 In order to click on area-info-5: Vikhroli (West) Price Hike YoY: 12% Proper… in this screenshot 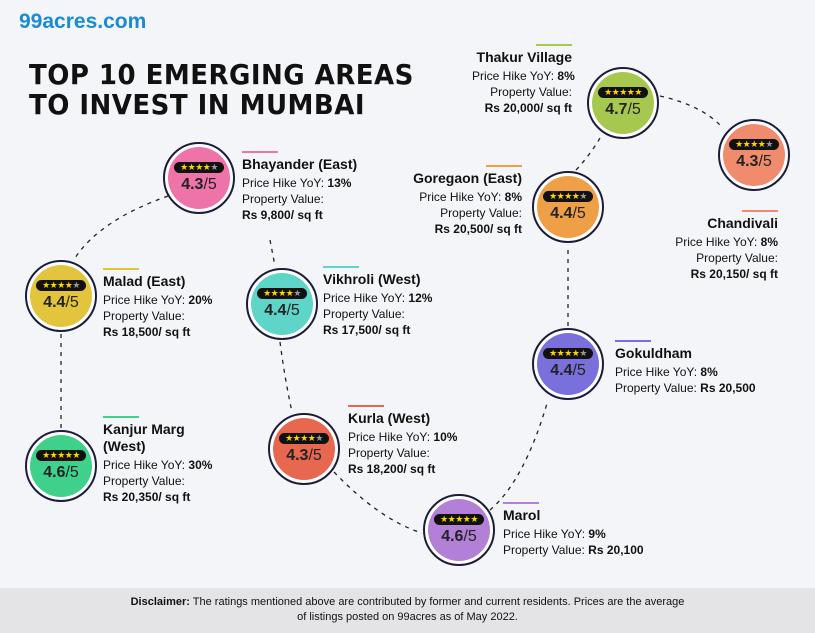, I will do `click(377, 302)`.